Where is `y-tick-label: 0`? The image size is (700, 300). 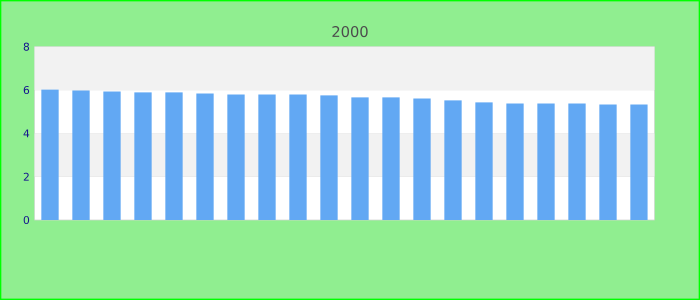
y-tick-label: 0 is located at coordinates (27, 220).